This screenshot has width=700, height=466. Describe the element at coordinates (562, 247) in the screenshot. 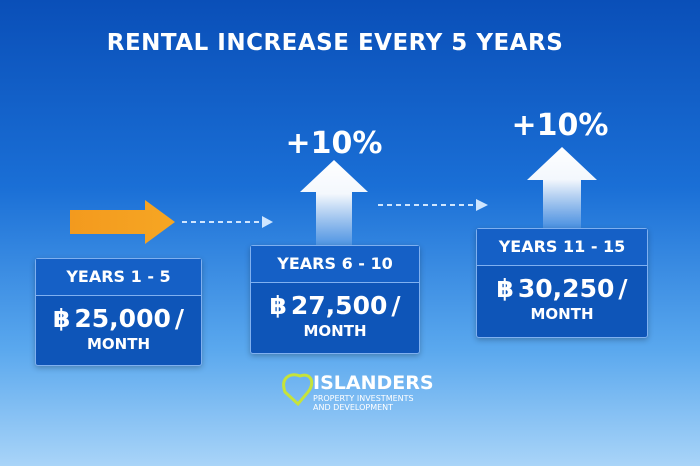

I see `period: YEARS 11 - 15` at that location.